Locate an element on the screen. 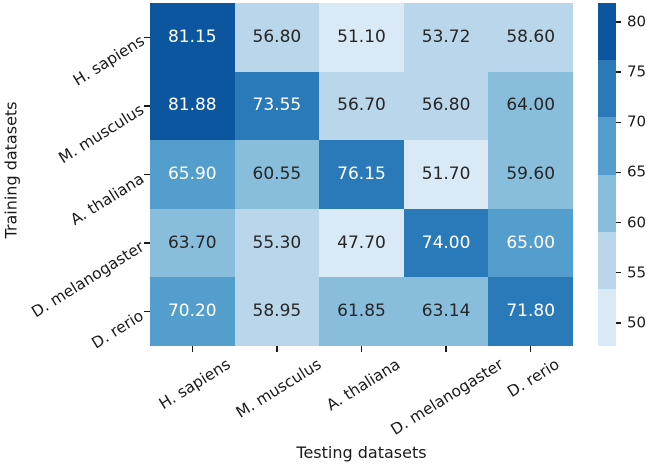 This screenshot has height=466, width=647. colorbar-tick-label: 55 is located at coordinates (637, 272).